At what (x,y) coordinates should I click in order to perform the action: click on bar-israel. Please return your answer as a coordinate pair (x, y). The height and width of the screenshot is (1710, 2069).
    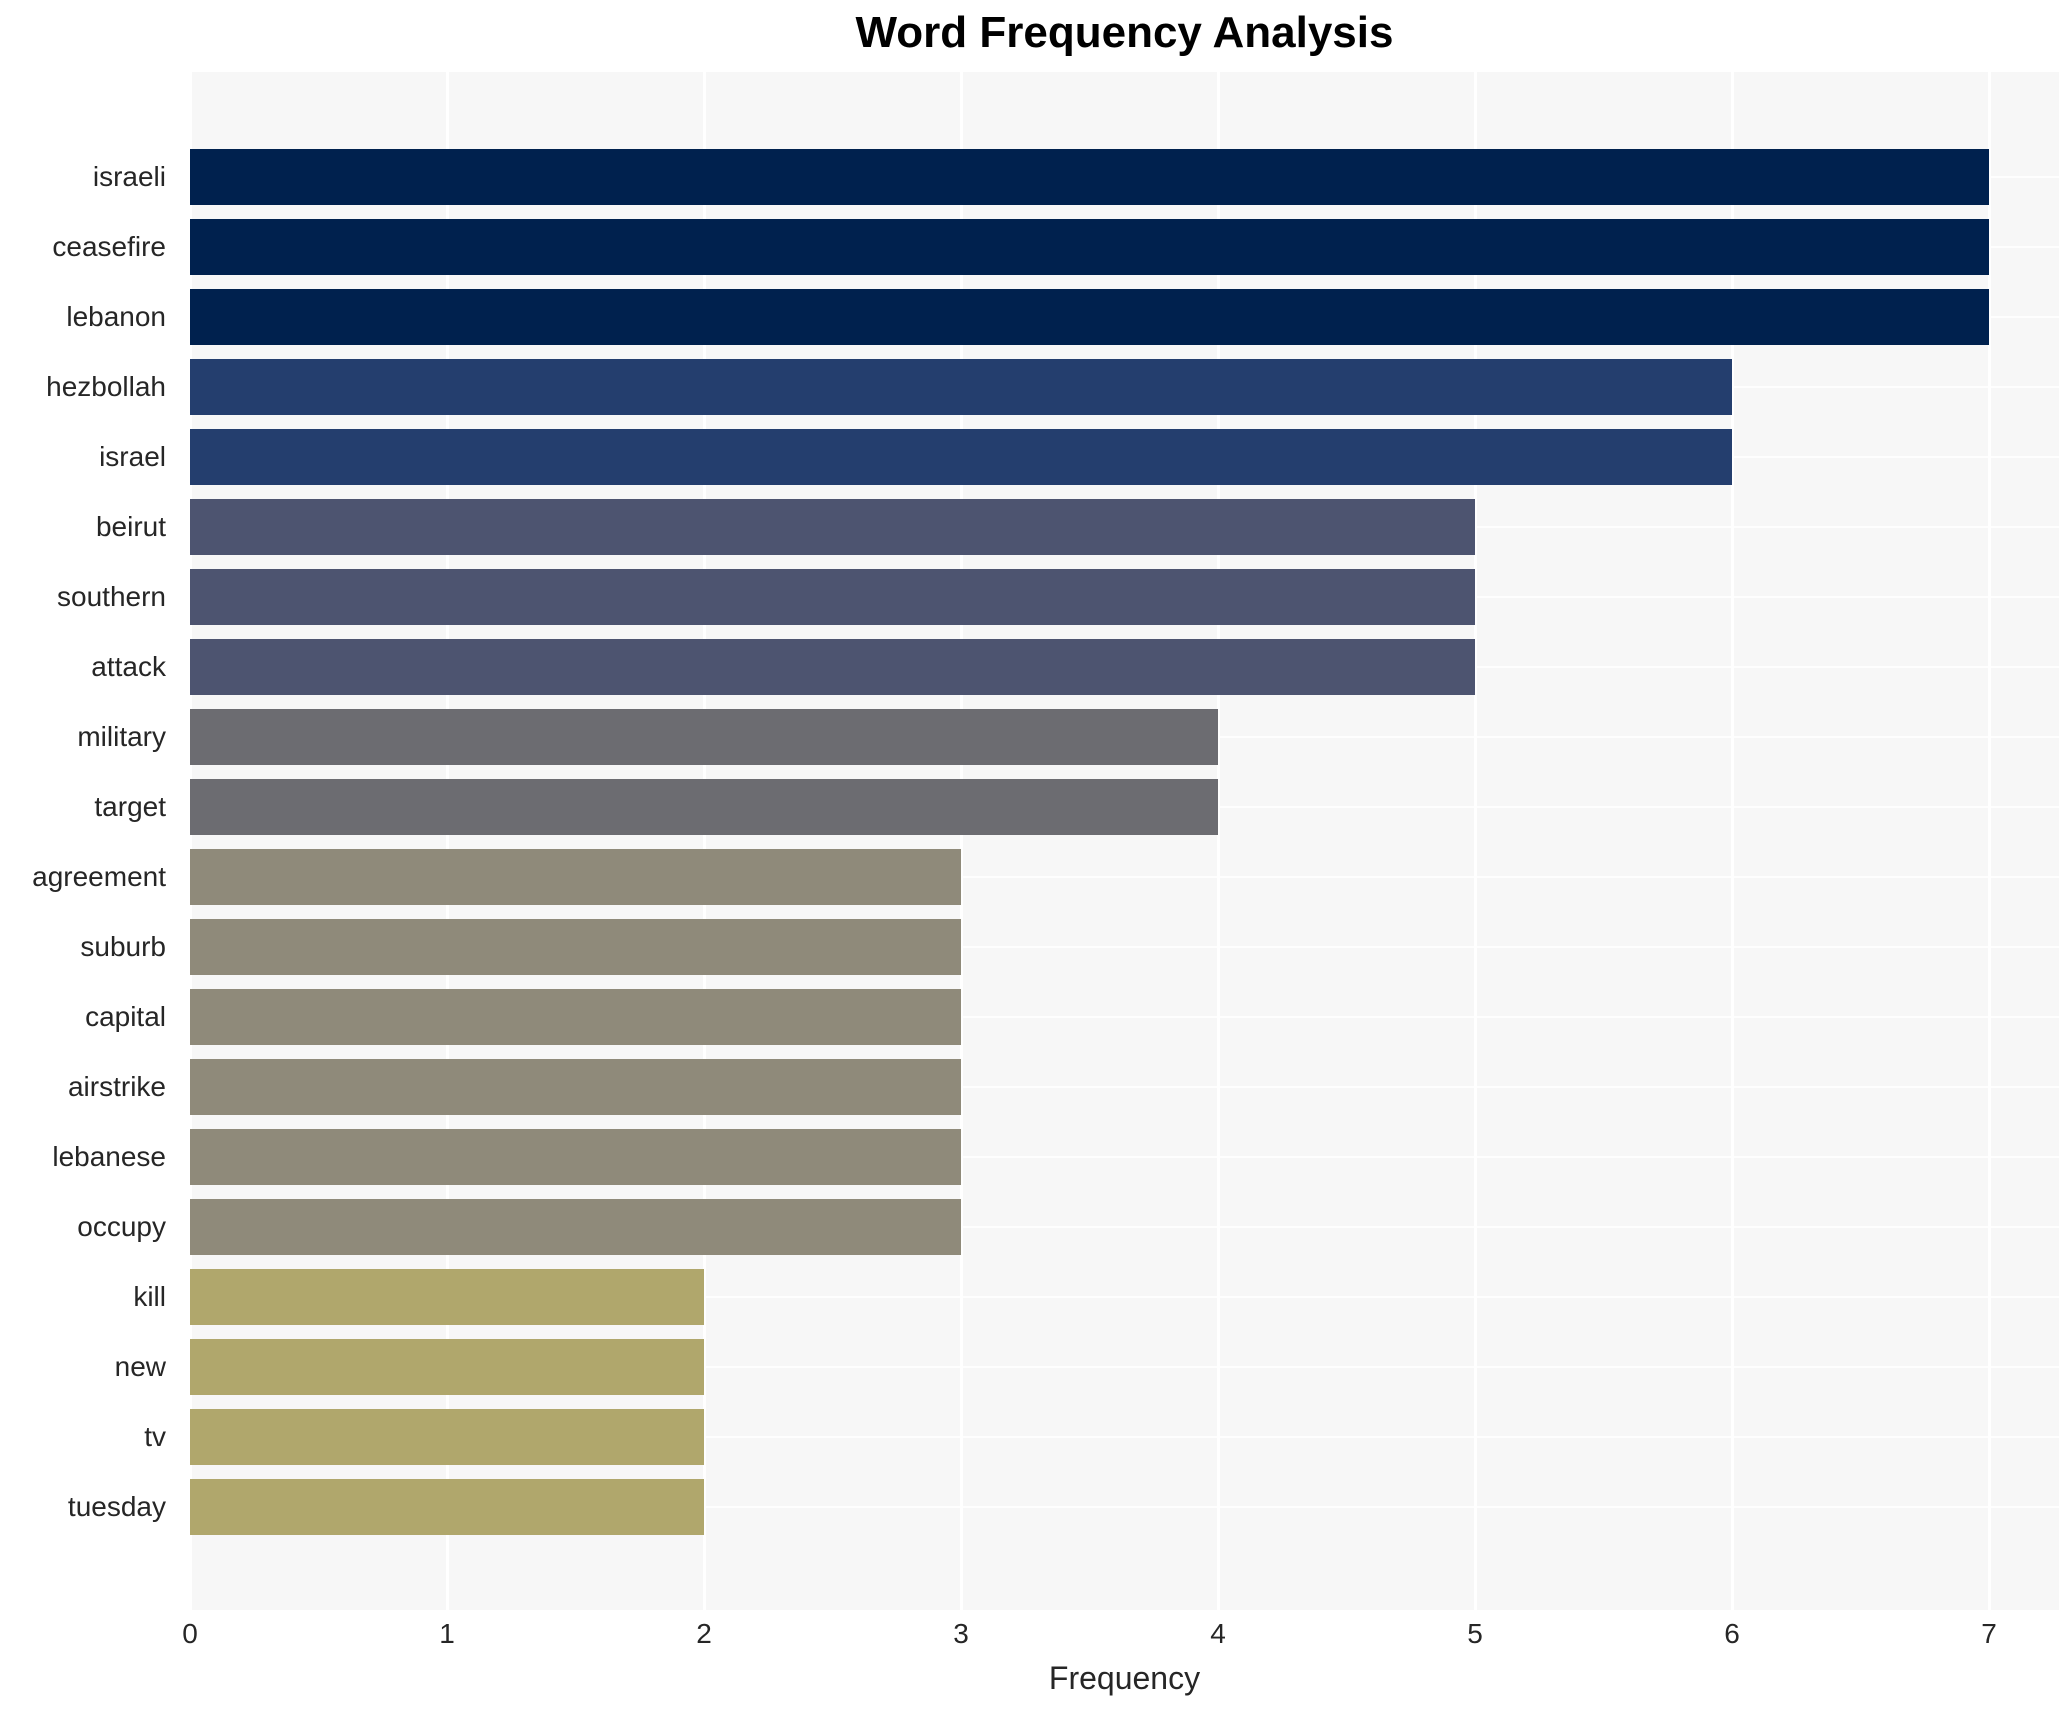
    Looking at the image, I should click on (961, 457).